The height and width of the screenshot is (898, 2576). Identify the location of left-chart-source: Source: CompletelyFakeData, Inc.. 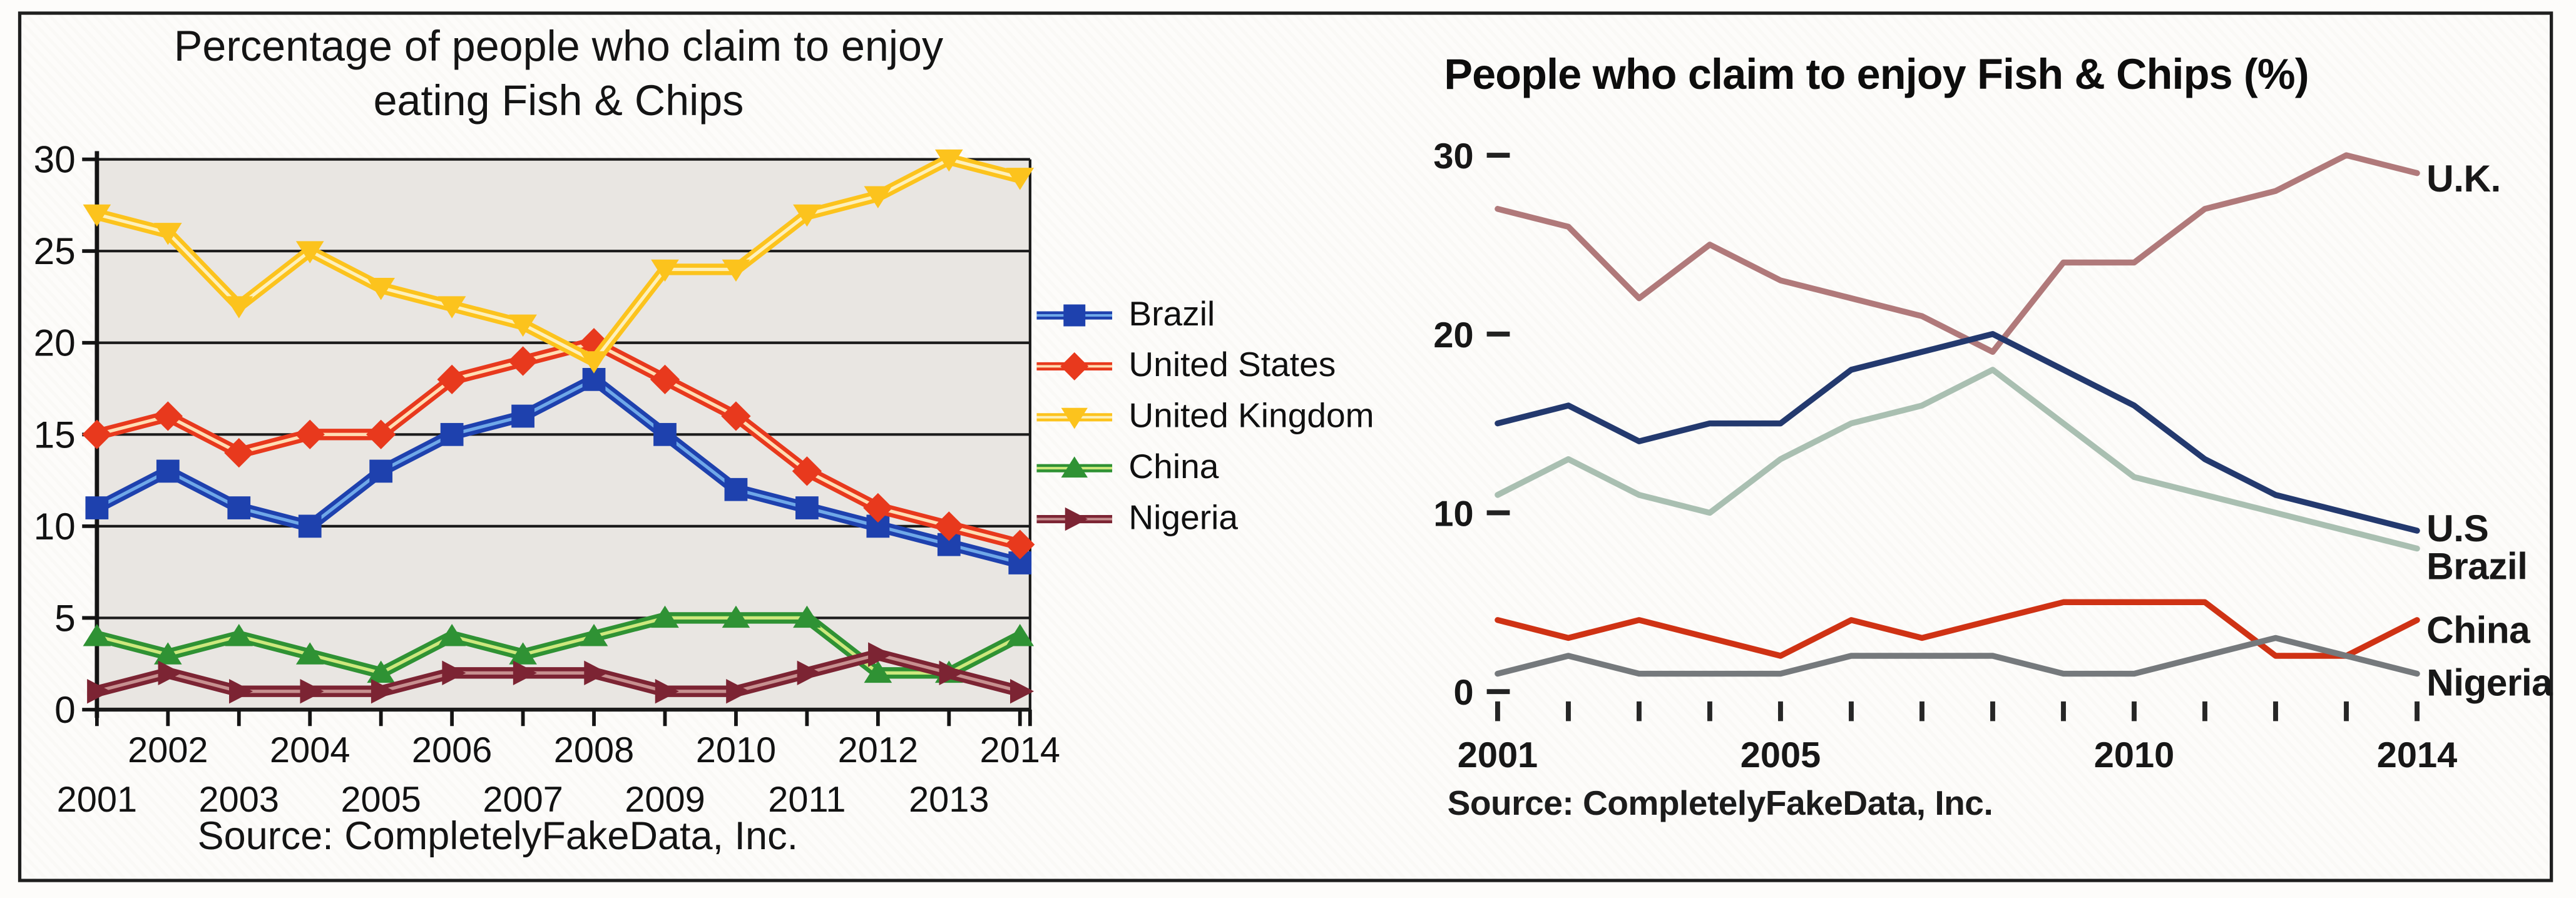
(498, 837).